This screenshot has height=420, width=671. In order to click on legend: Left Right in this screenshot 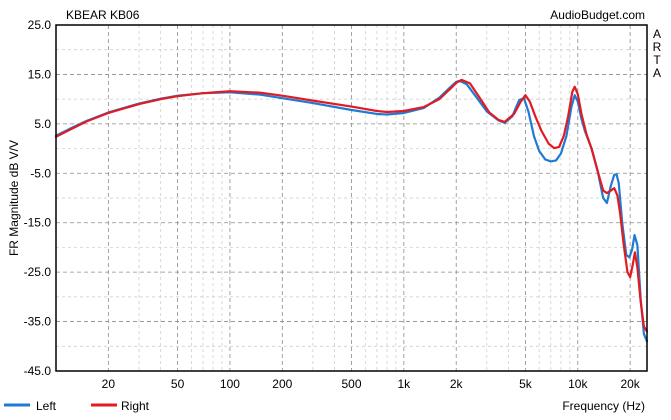, I will do `click(77, 406)`.